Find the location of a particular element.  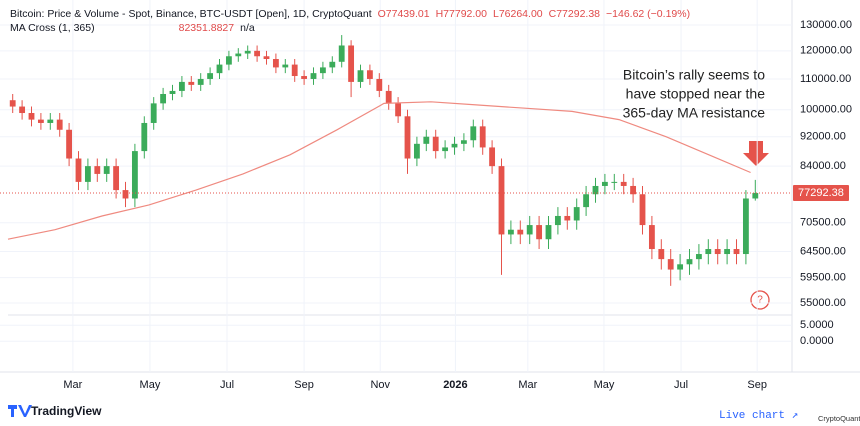

annotation: Bitcoin’s rally seems to is located at coordinates (694, 75).